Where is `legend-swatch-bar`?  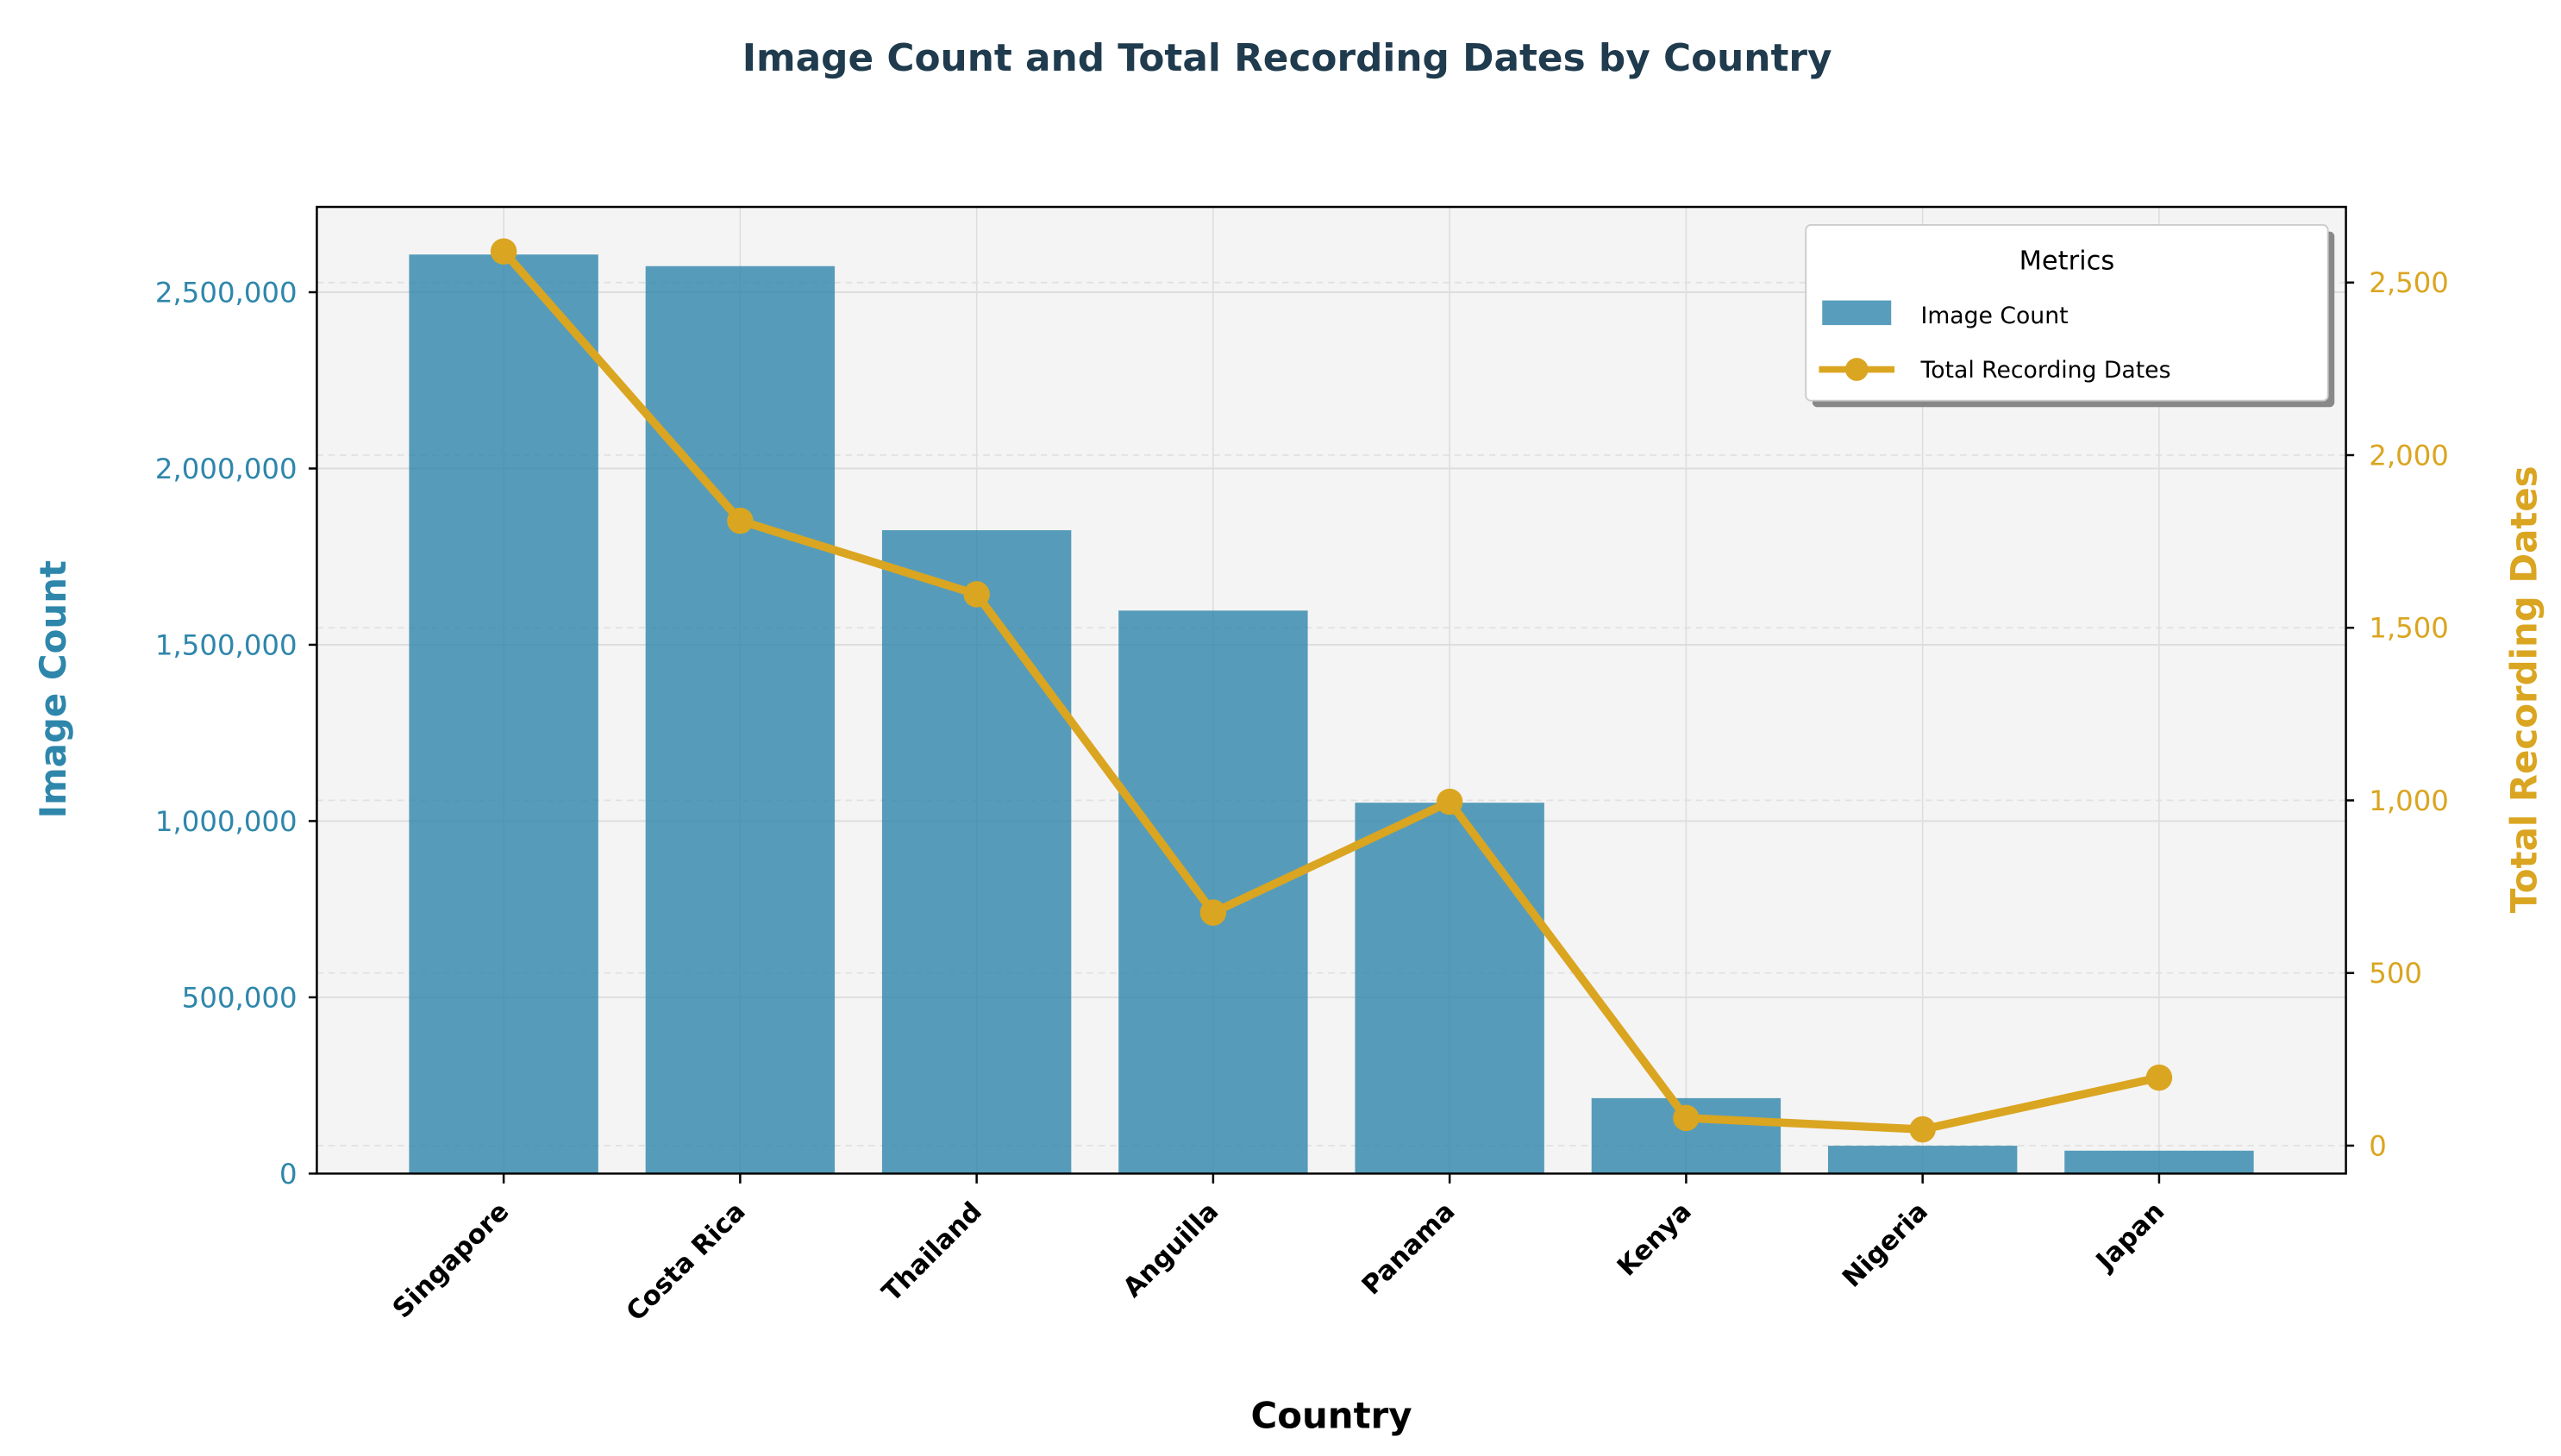
legend-swatch-bar is located at coordinates (1857, 313).